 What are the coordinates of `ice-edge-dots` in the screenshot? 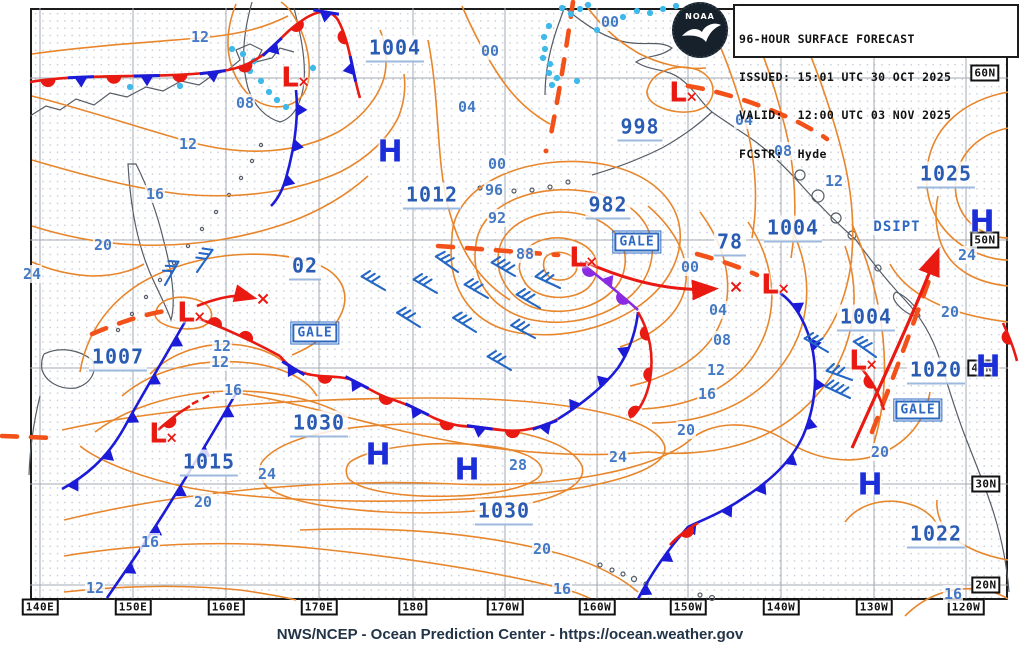 It's located at (443, 56).